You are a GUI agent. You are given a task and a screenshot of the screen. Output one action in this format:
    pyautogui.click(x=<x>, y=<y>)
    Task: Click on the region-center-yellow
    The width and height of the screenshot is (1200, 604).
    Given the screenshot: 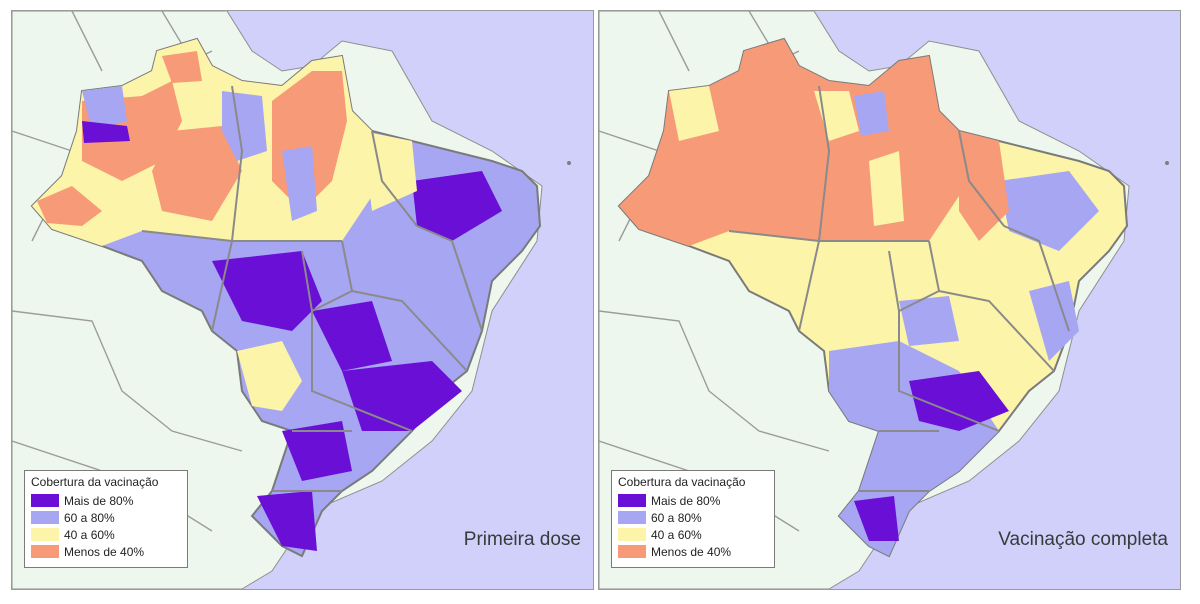 What is the action you would take?
    pyautogui.click(x=269, y=376)
    